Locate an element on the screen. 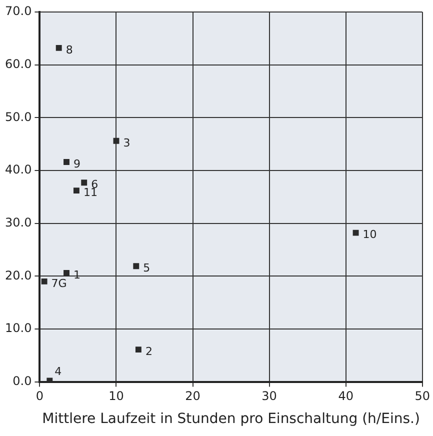  y-tick-label: 50.0 is located at coordinates (18, 117).